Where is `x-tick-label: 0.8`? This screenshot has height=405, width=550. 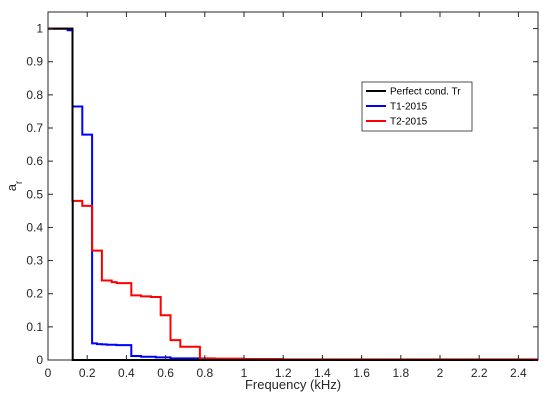
x-tick-label: 0.8 is located at coordinates (204, 373).